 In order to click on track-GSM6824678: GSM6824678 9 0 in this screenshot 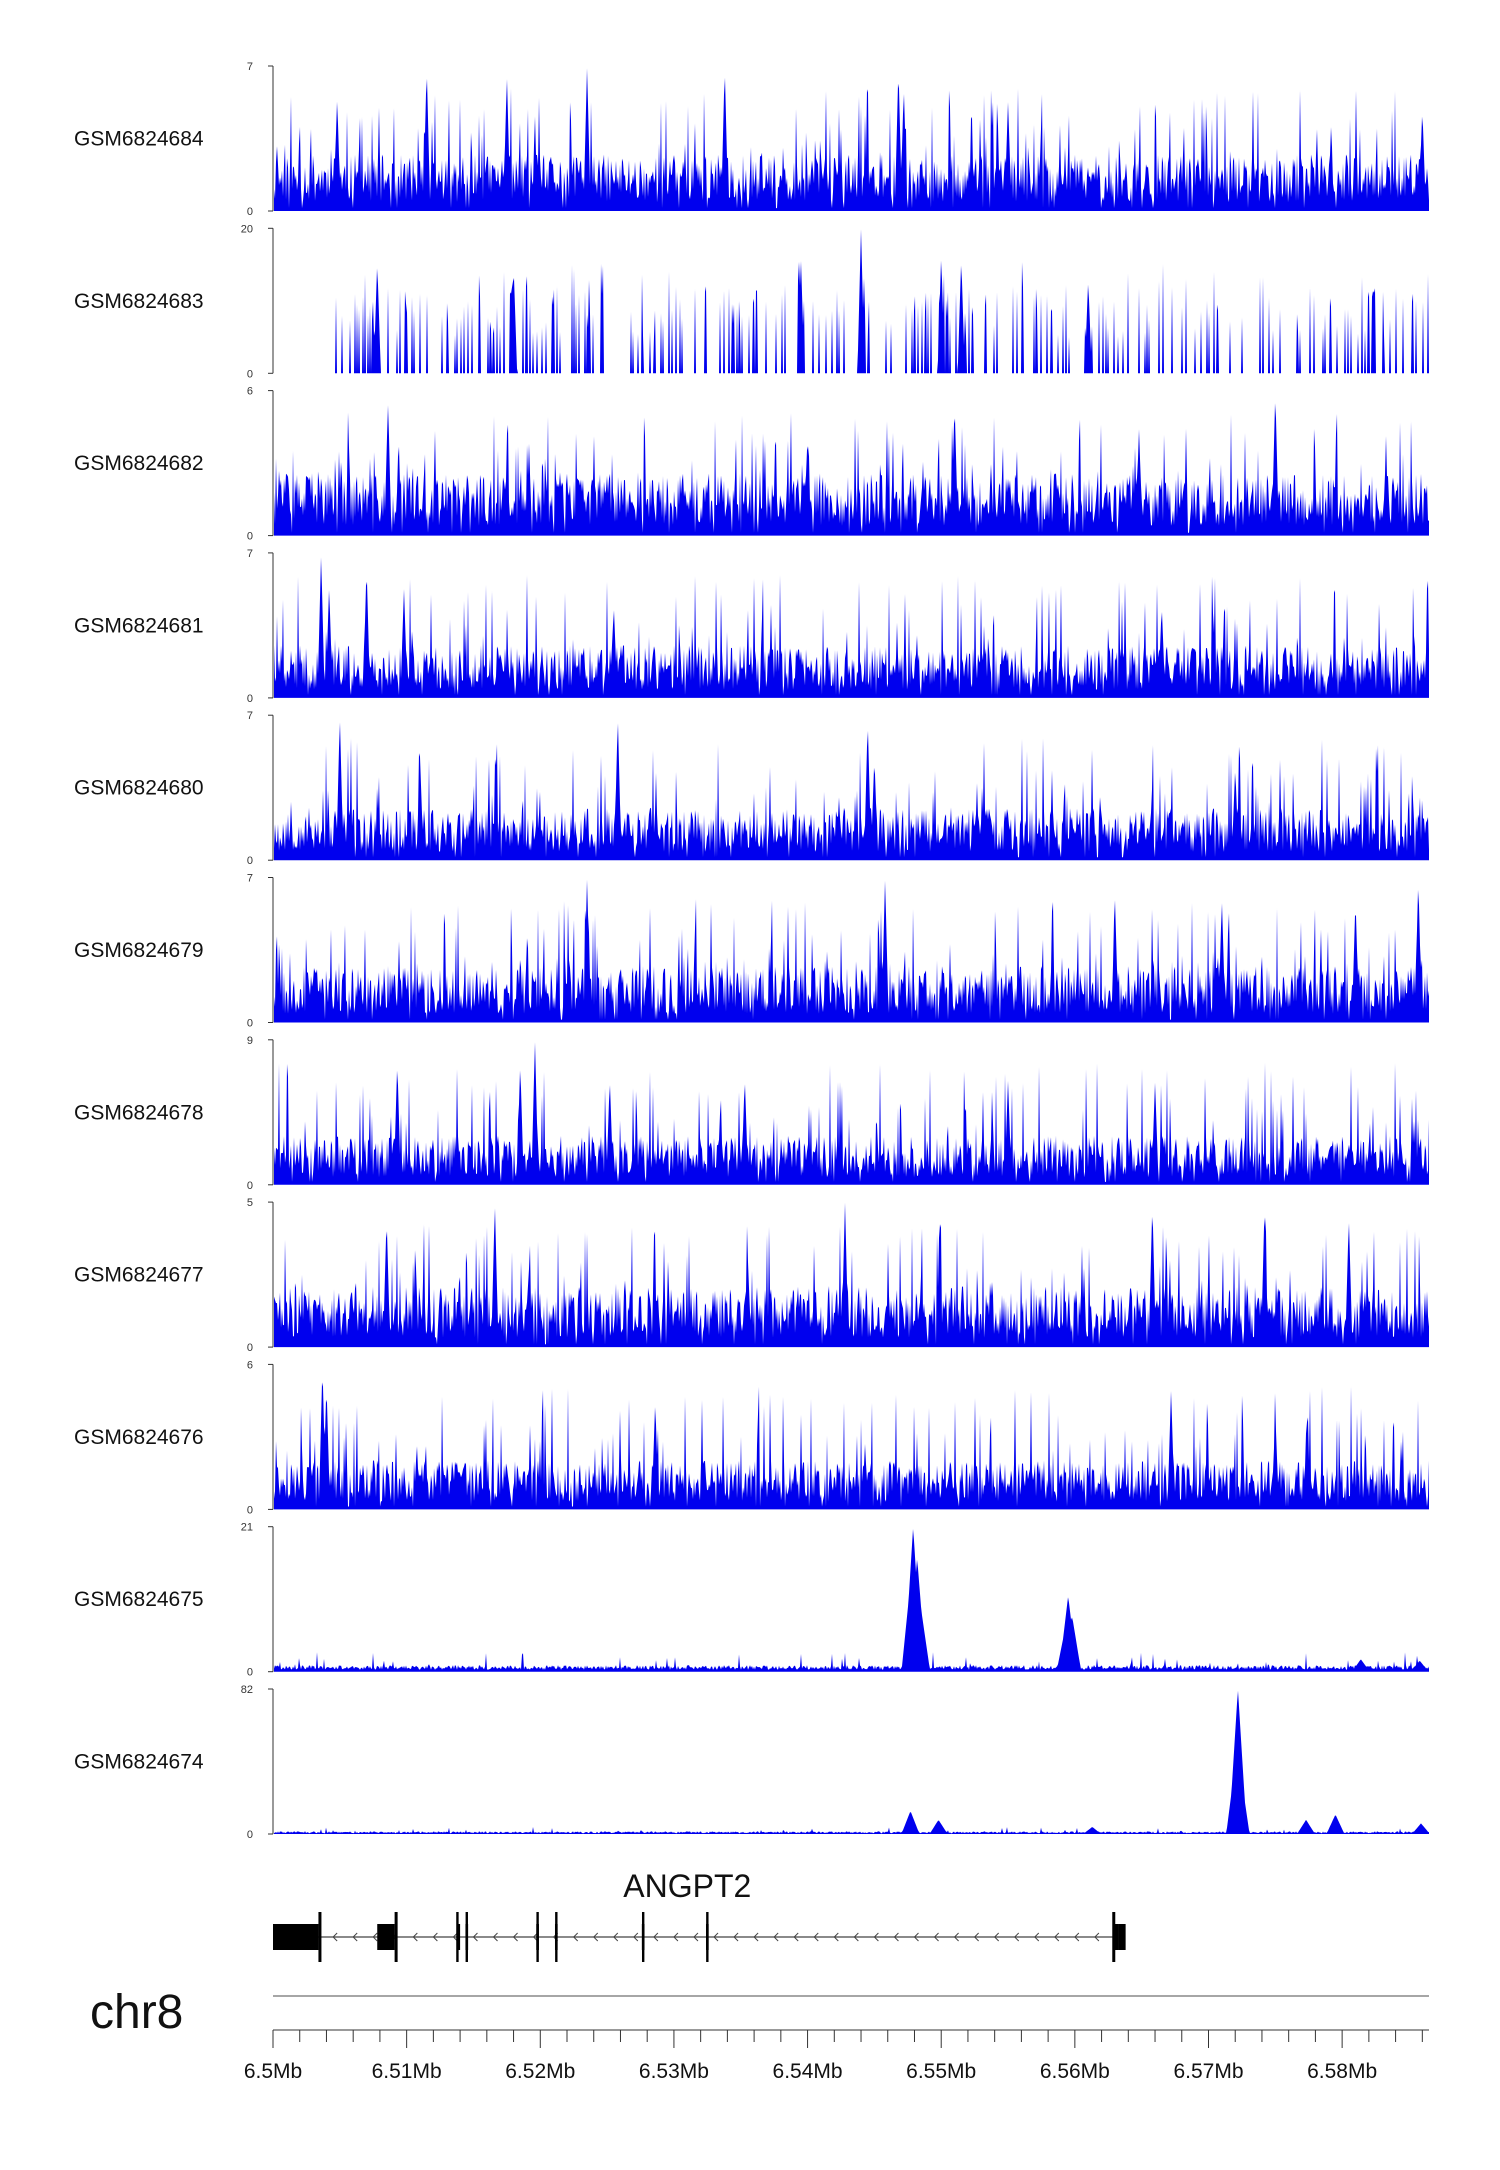, I will do `click(751, 1113)`.